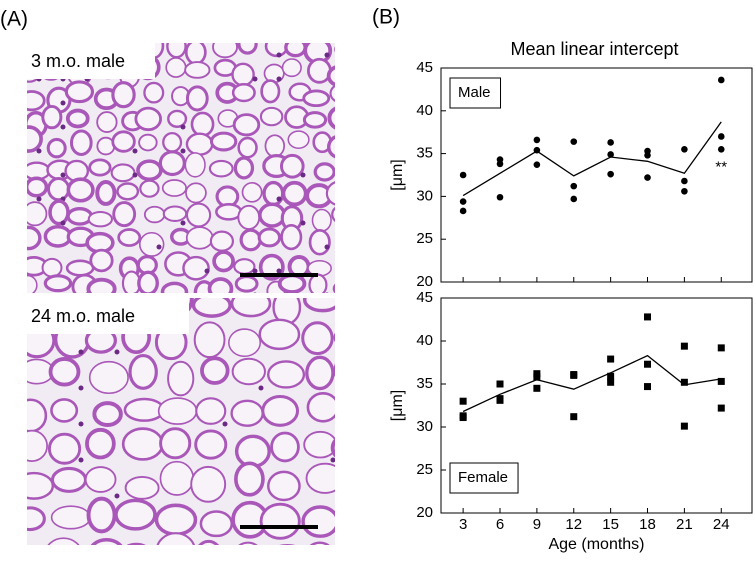 This screenshot has width=756, height=561. Describe the element at coordinates (484, 478) in the screenshot. I see `legend: Female` at that location.